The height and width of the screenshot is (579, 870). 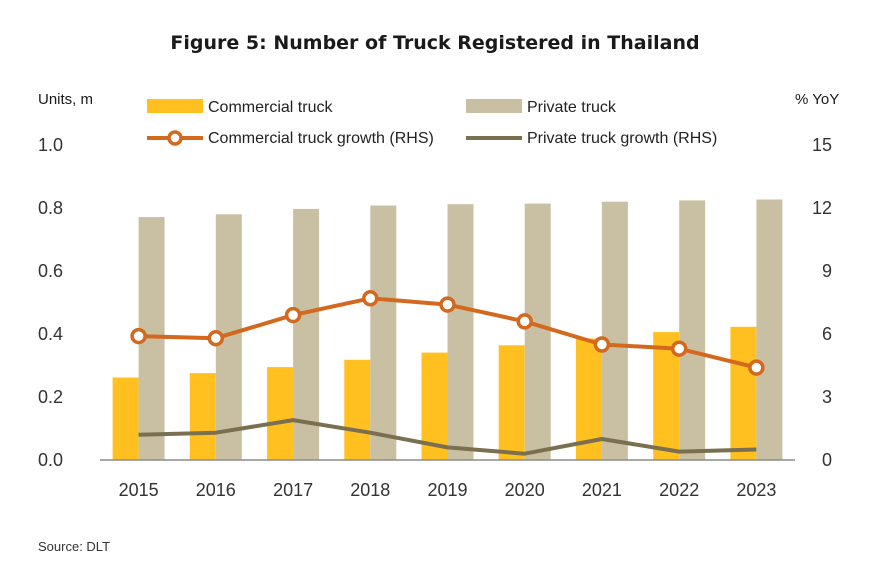 What do you see at coordinates (511, 402) in the screenshot?
I see `bar-commercial-truck-2020` at bounding box center [511, 402].